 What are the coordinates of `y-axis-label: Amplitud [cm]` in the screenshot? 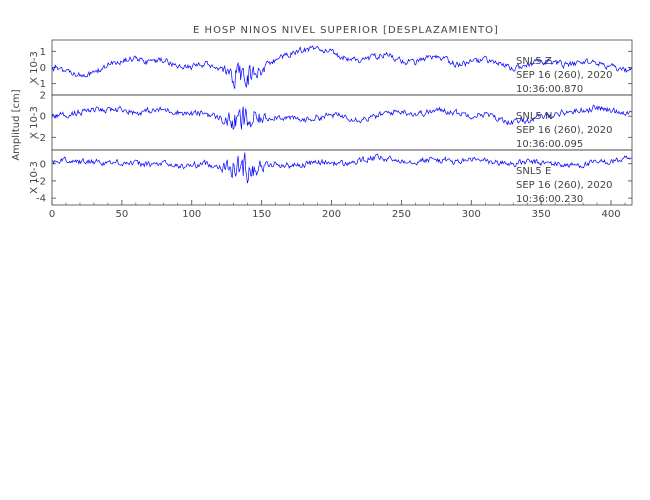 It's located at (16, 124).